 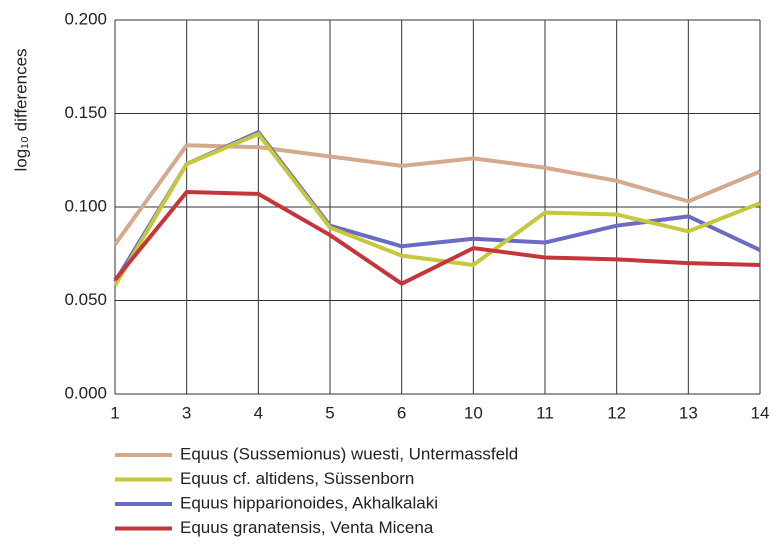 I want to click on x-tick-label: 5, so click(x=329, y=412).